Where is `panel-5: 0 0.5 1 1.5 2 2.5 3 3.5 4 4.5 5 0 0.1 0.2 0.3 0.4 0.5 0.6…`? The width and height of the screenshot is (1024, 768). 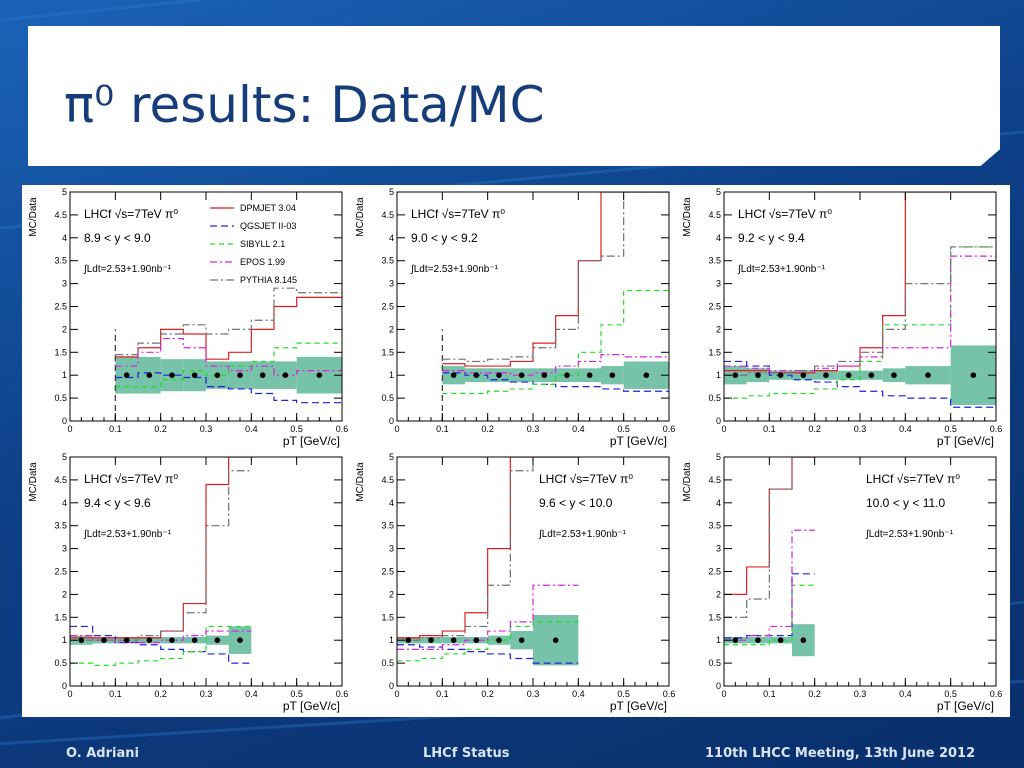
panel-5: 0 0.5 1 1.5 2 2.5 3 3.5 4 4.5 5 0 0.1 0.2 0.3 0.4 0.5 0.6… is located at coordinates (515, 582).